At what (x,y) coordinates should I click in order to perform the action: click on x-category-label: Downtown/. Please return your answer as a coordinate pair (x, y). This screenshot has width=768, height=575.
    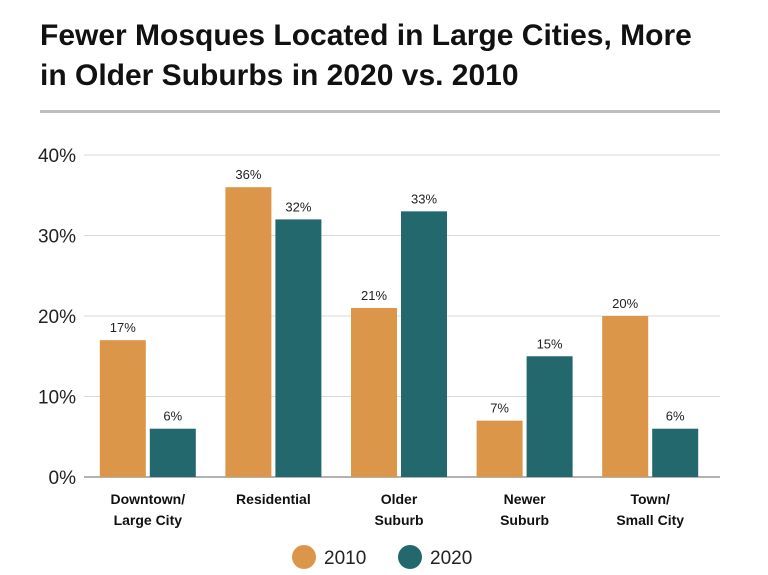
    Looking at the image, I should click on (147, 499).